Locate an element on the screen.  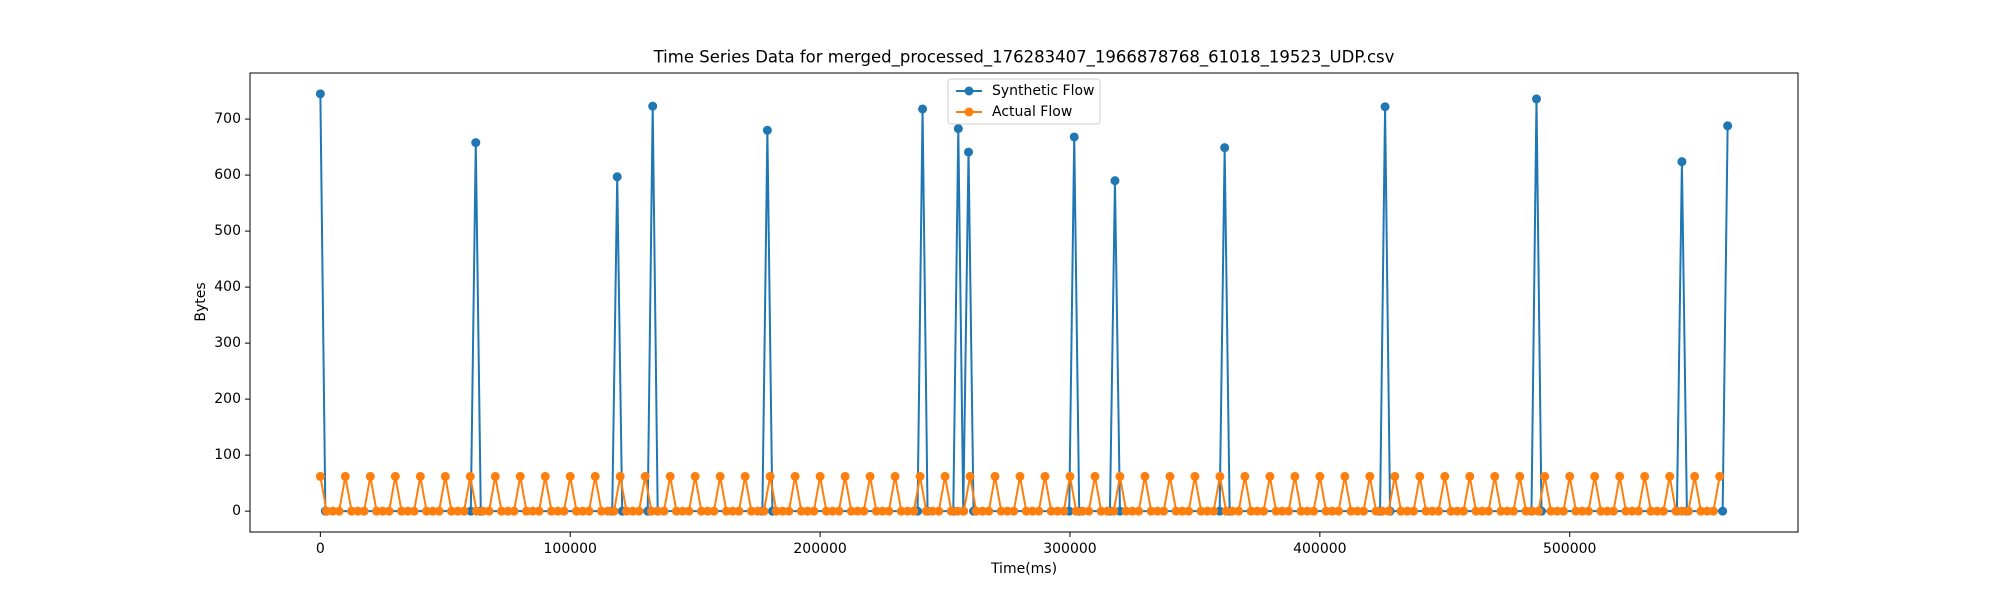
y-tick-label: 500 is located at coordinates (227, 231).